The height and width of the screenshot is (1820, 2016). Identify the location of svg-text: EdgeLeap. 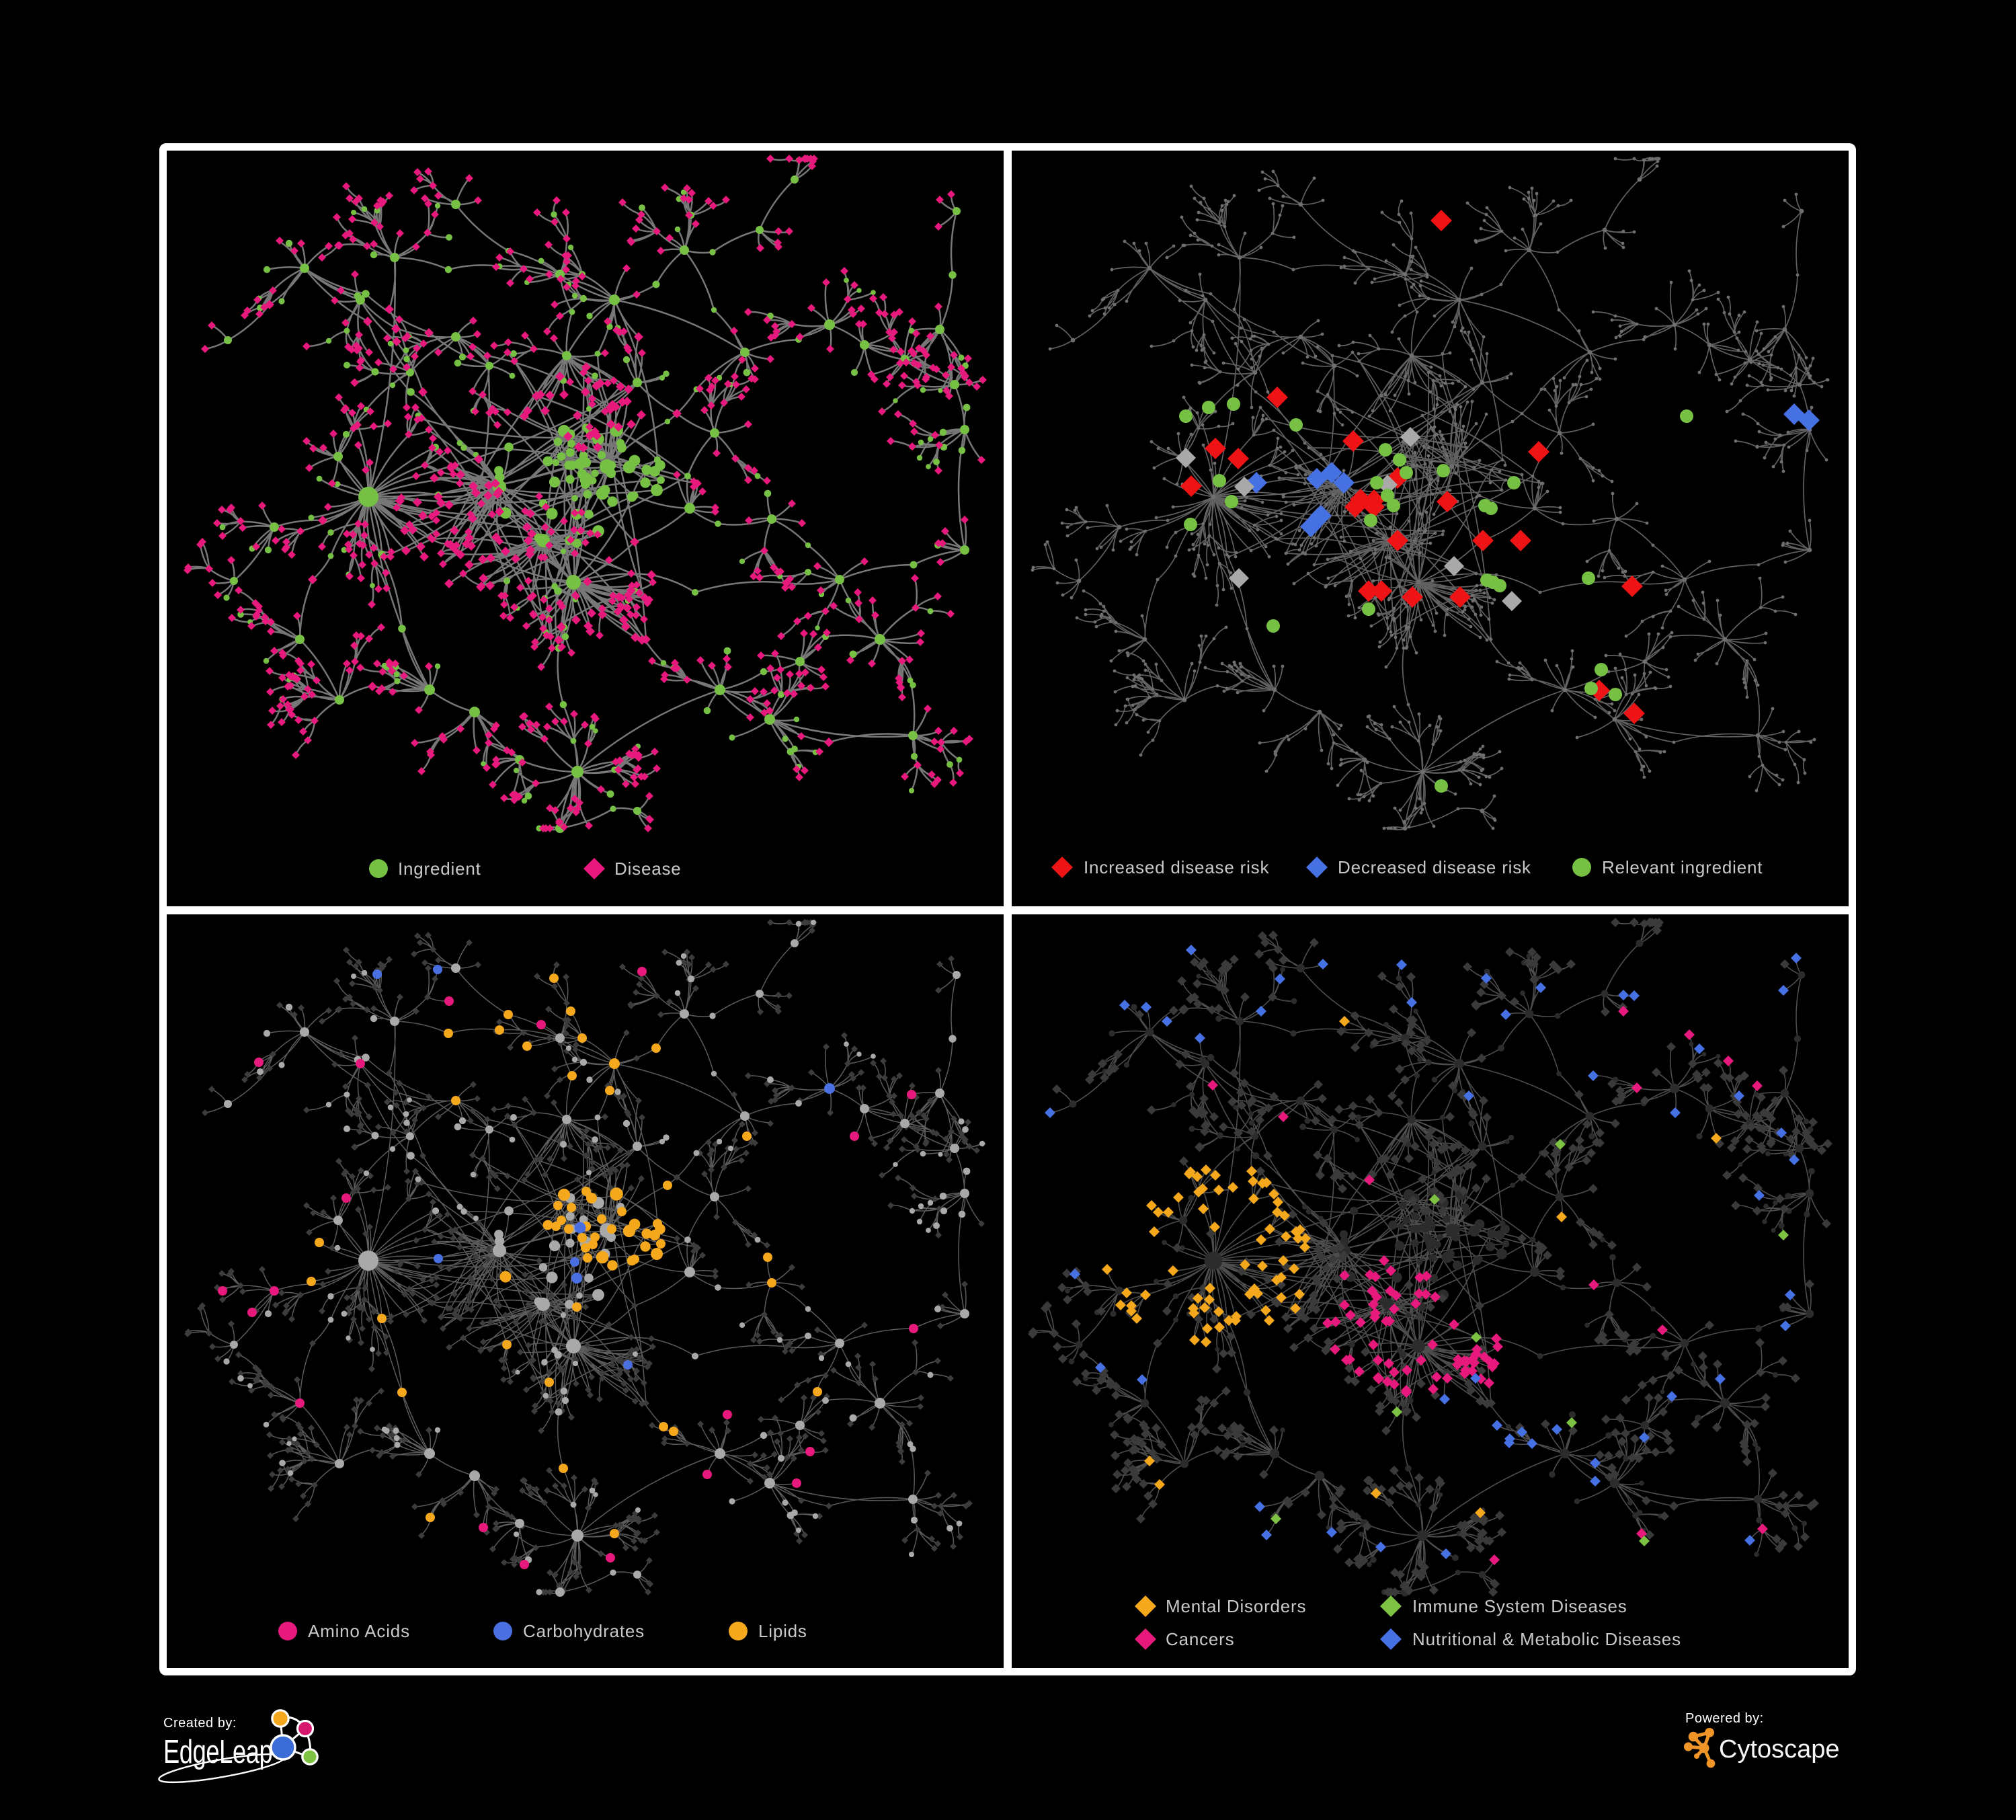
(217, 1752).